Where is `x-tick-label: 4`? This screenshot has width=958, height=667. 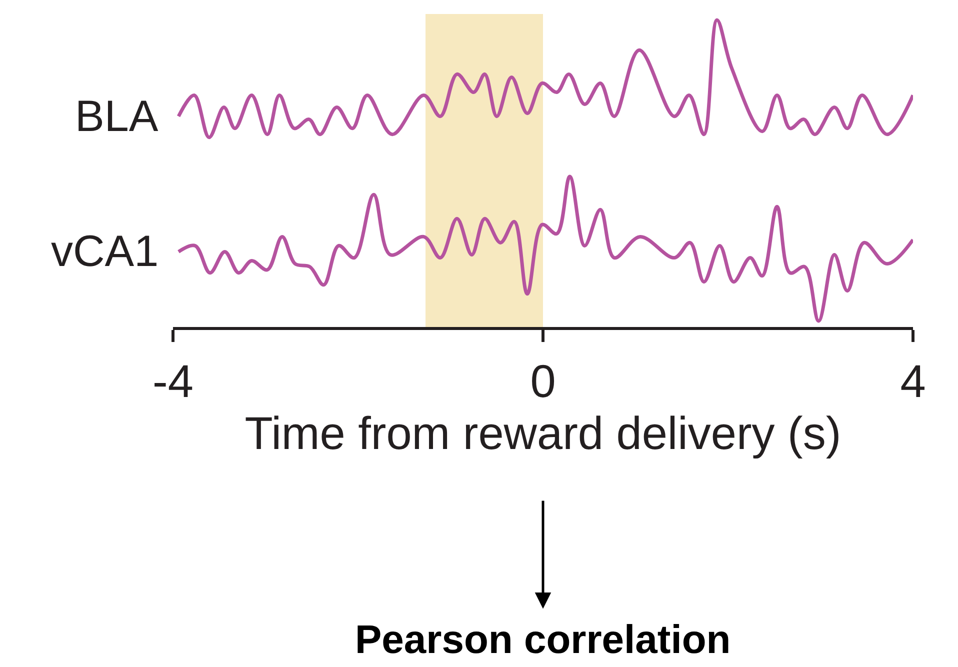 x-tick-label: 4 is located at coordinates (913, 380).